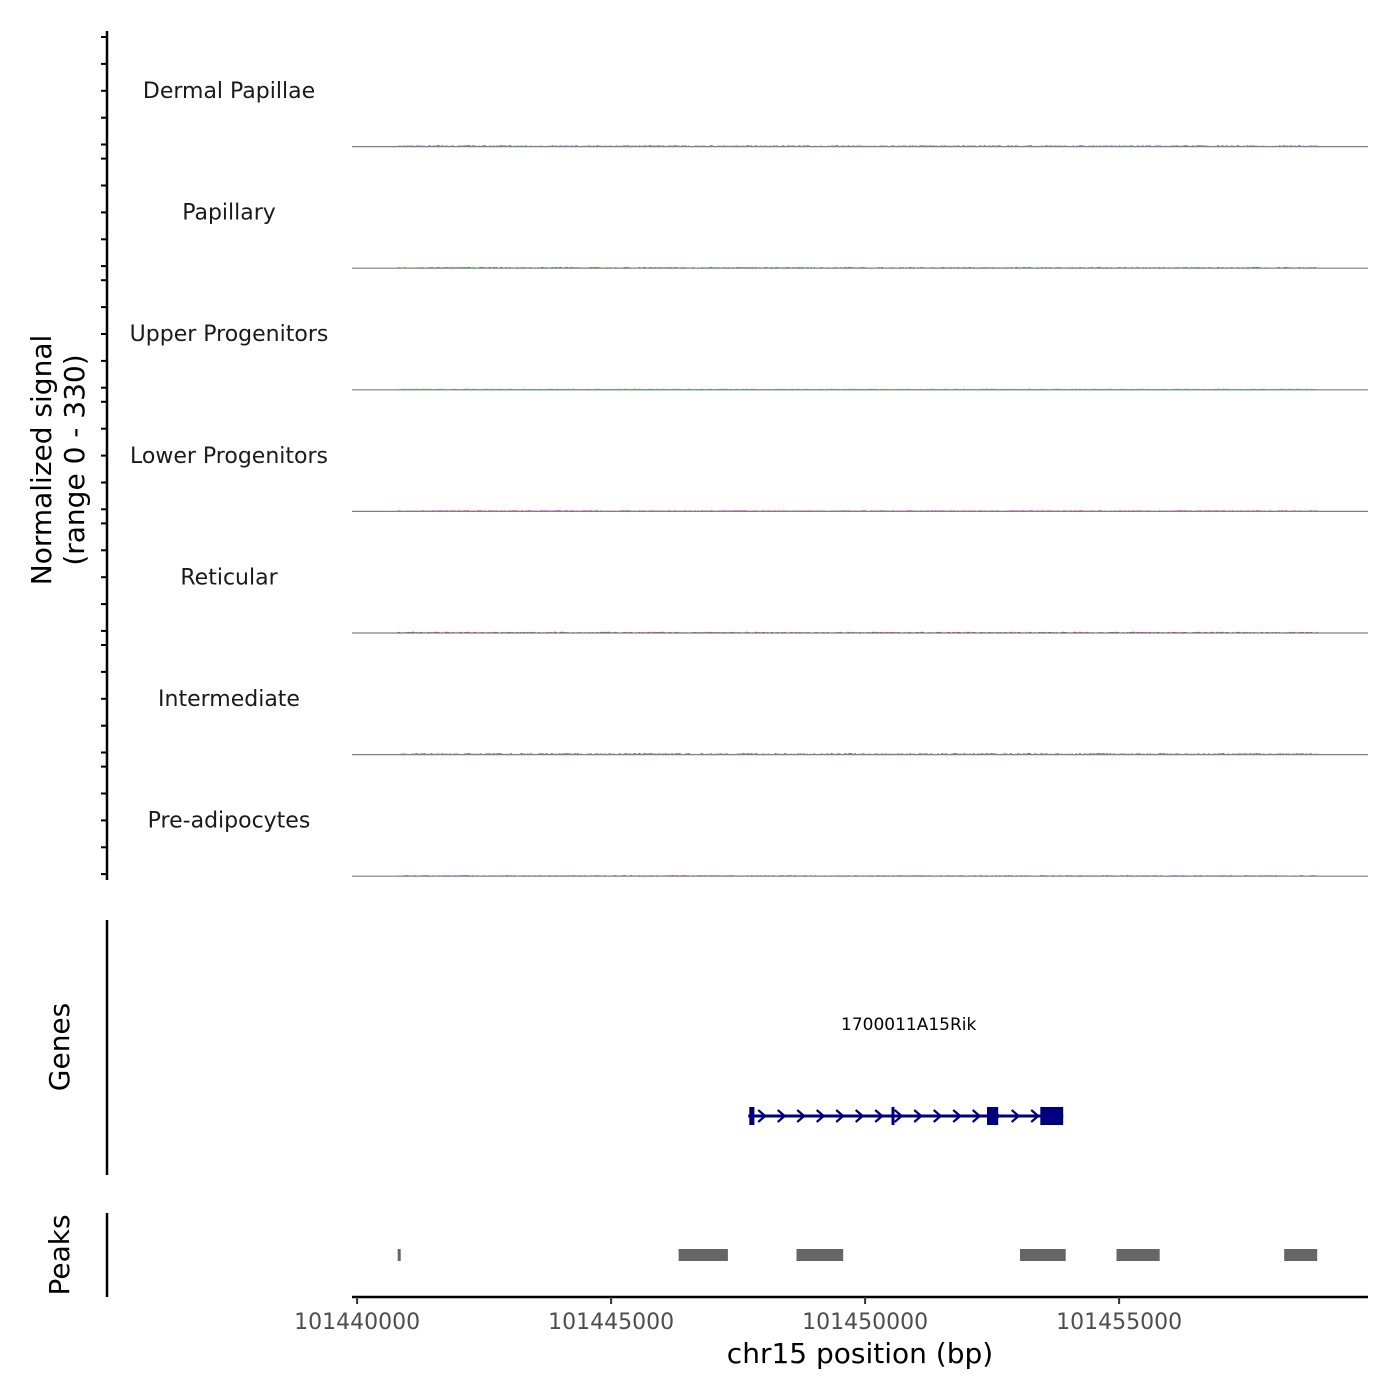  I want to click on x-axis-tick-label: 101450000, so click(865, 1322).